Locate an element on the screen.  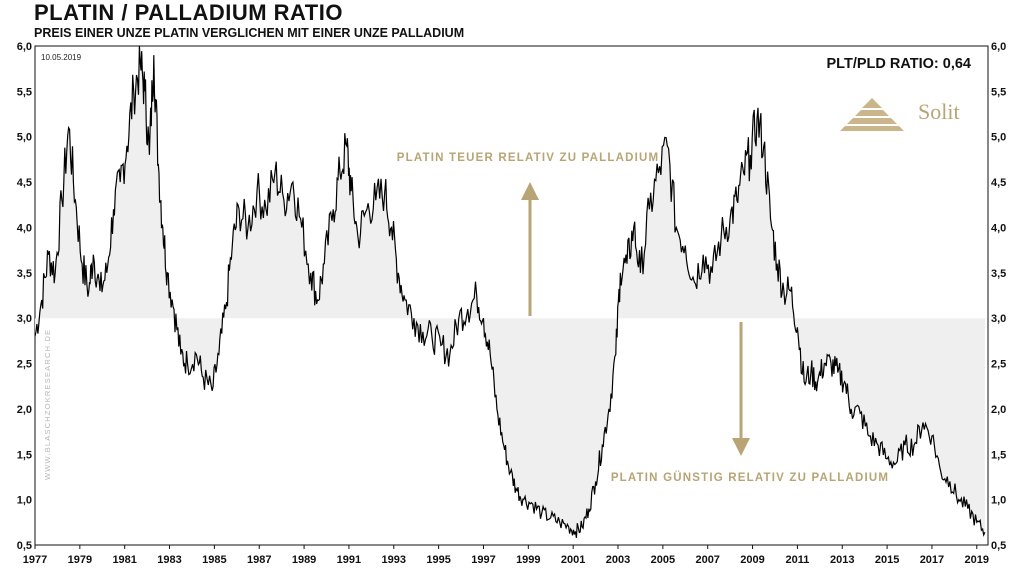
x-tick-label: 1981 is located at coordinates (124, 560).